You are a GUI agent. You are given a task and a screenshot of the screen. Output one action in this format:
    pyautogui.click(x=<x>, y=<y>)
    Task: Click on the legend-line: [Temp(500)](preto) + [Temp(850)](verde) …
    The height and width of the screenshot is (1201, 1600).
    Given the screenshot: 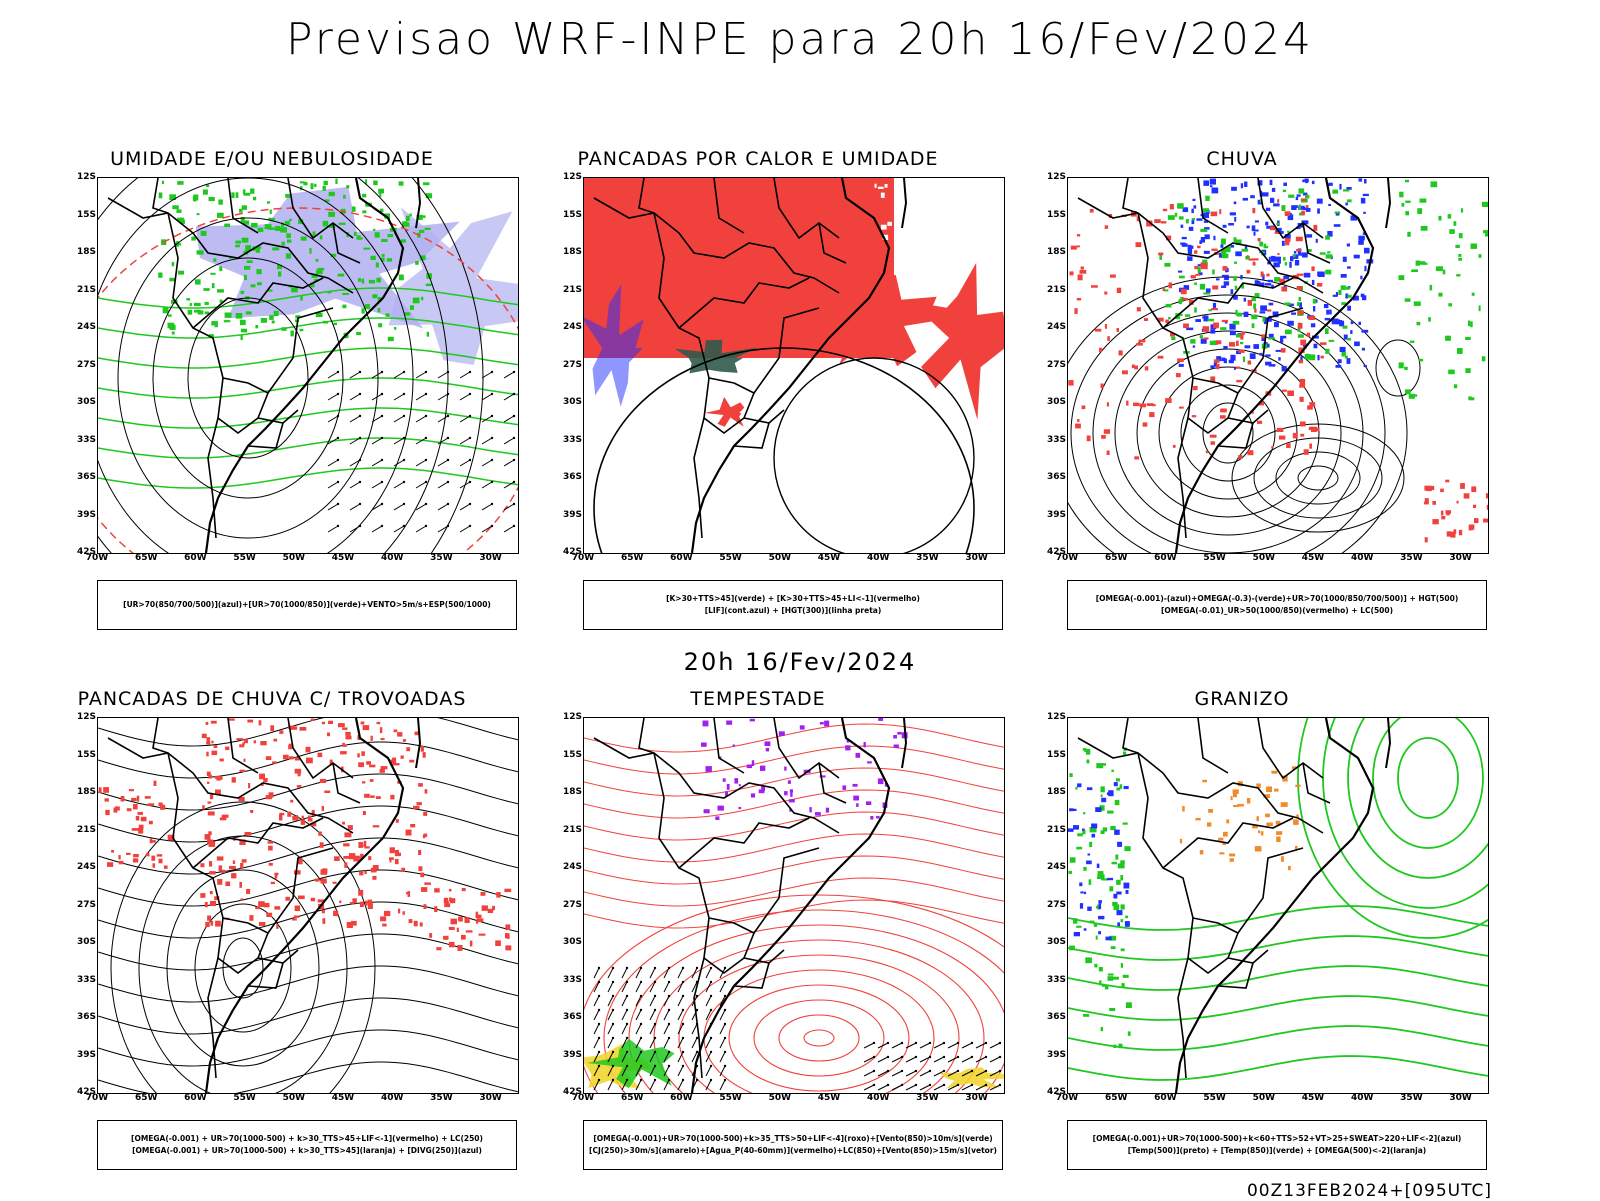 What is the action you would take?
    pyautogui.click(x=1277, y=1150)
    